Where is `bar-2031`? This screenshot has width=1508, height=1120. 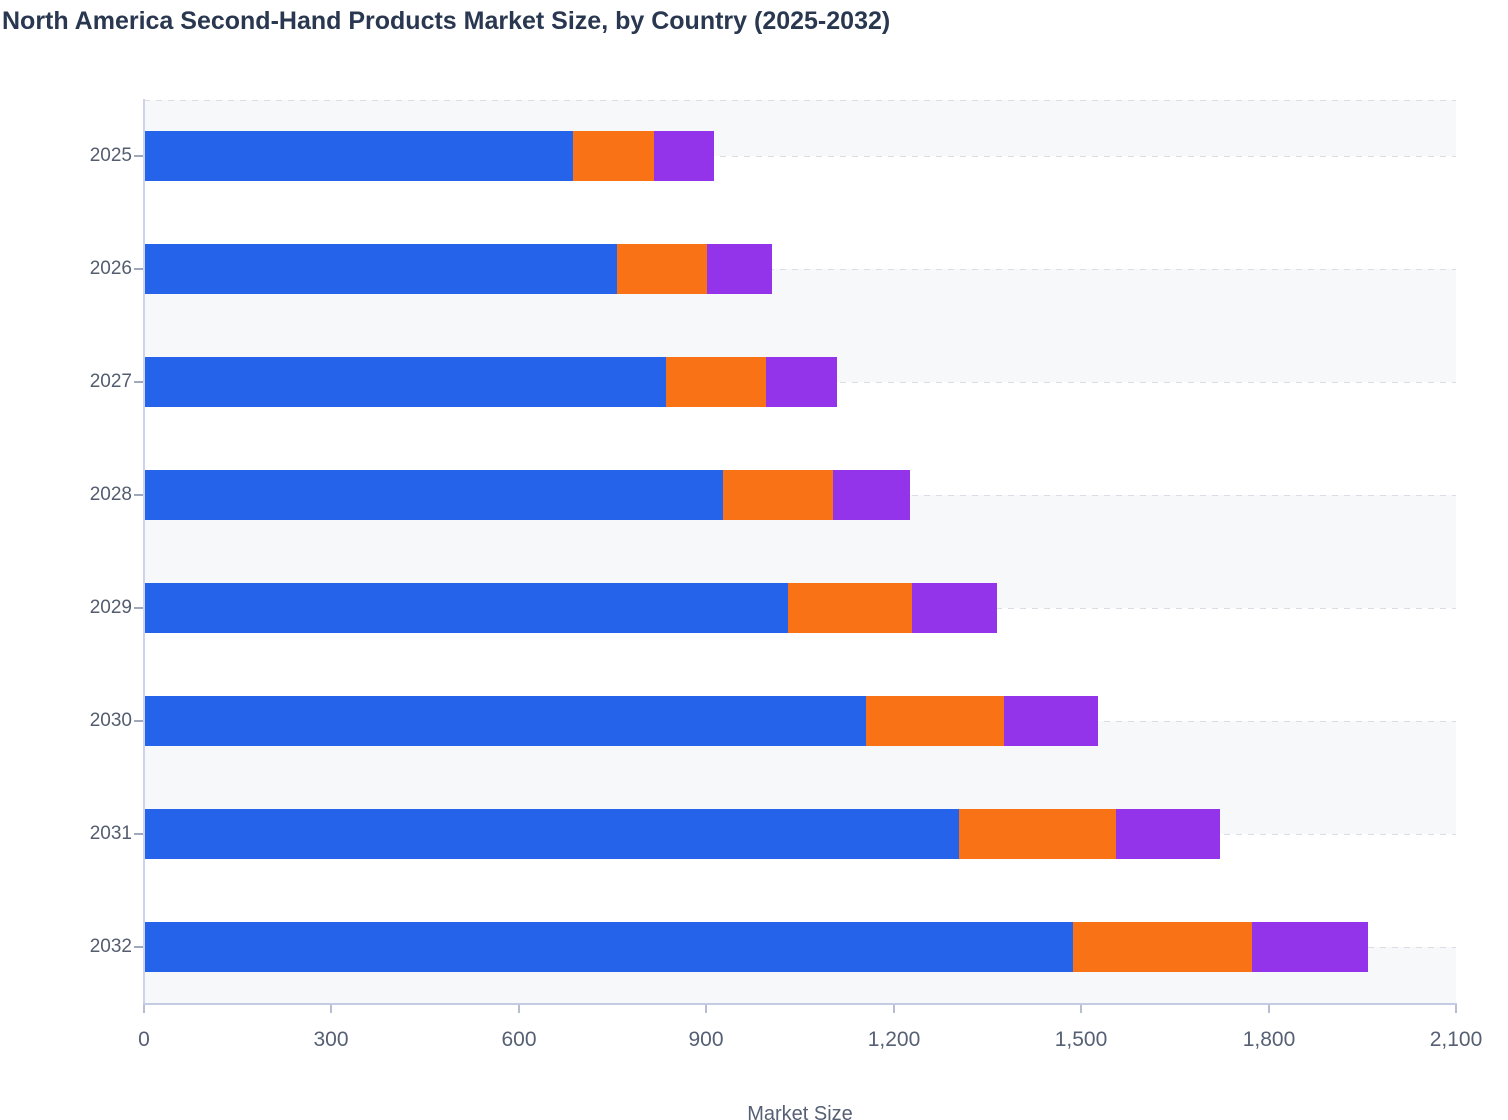 bar-2031 is located at coordinates (682, 834).